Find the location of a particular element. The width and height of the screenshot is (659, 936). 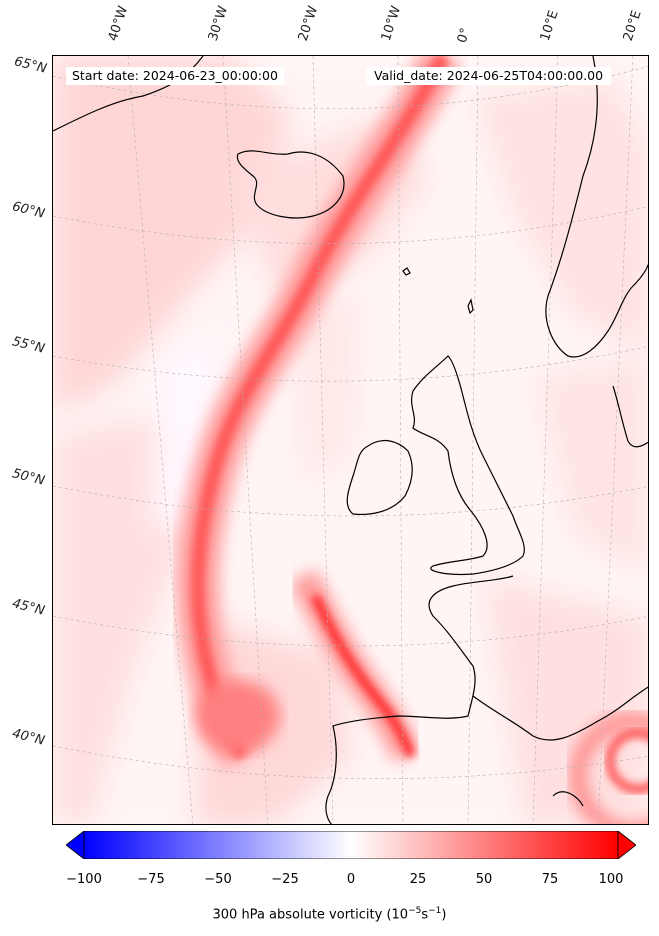

lon-label-40w: 40°W is located at coordinates (118, 23).